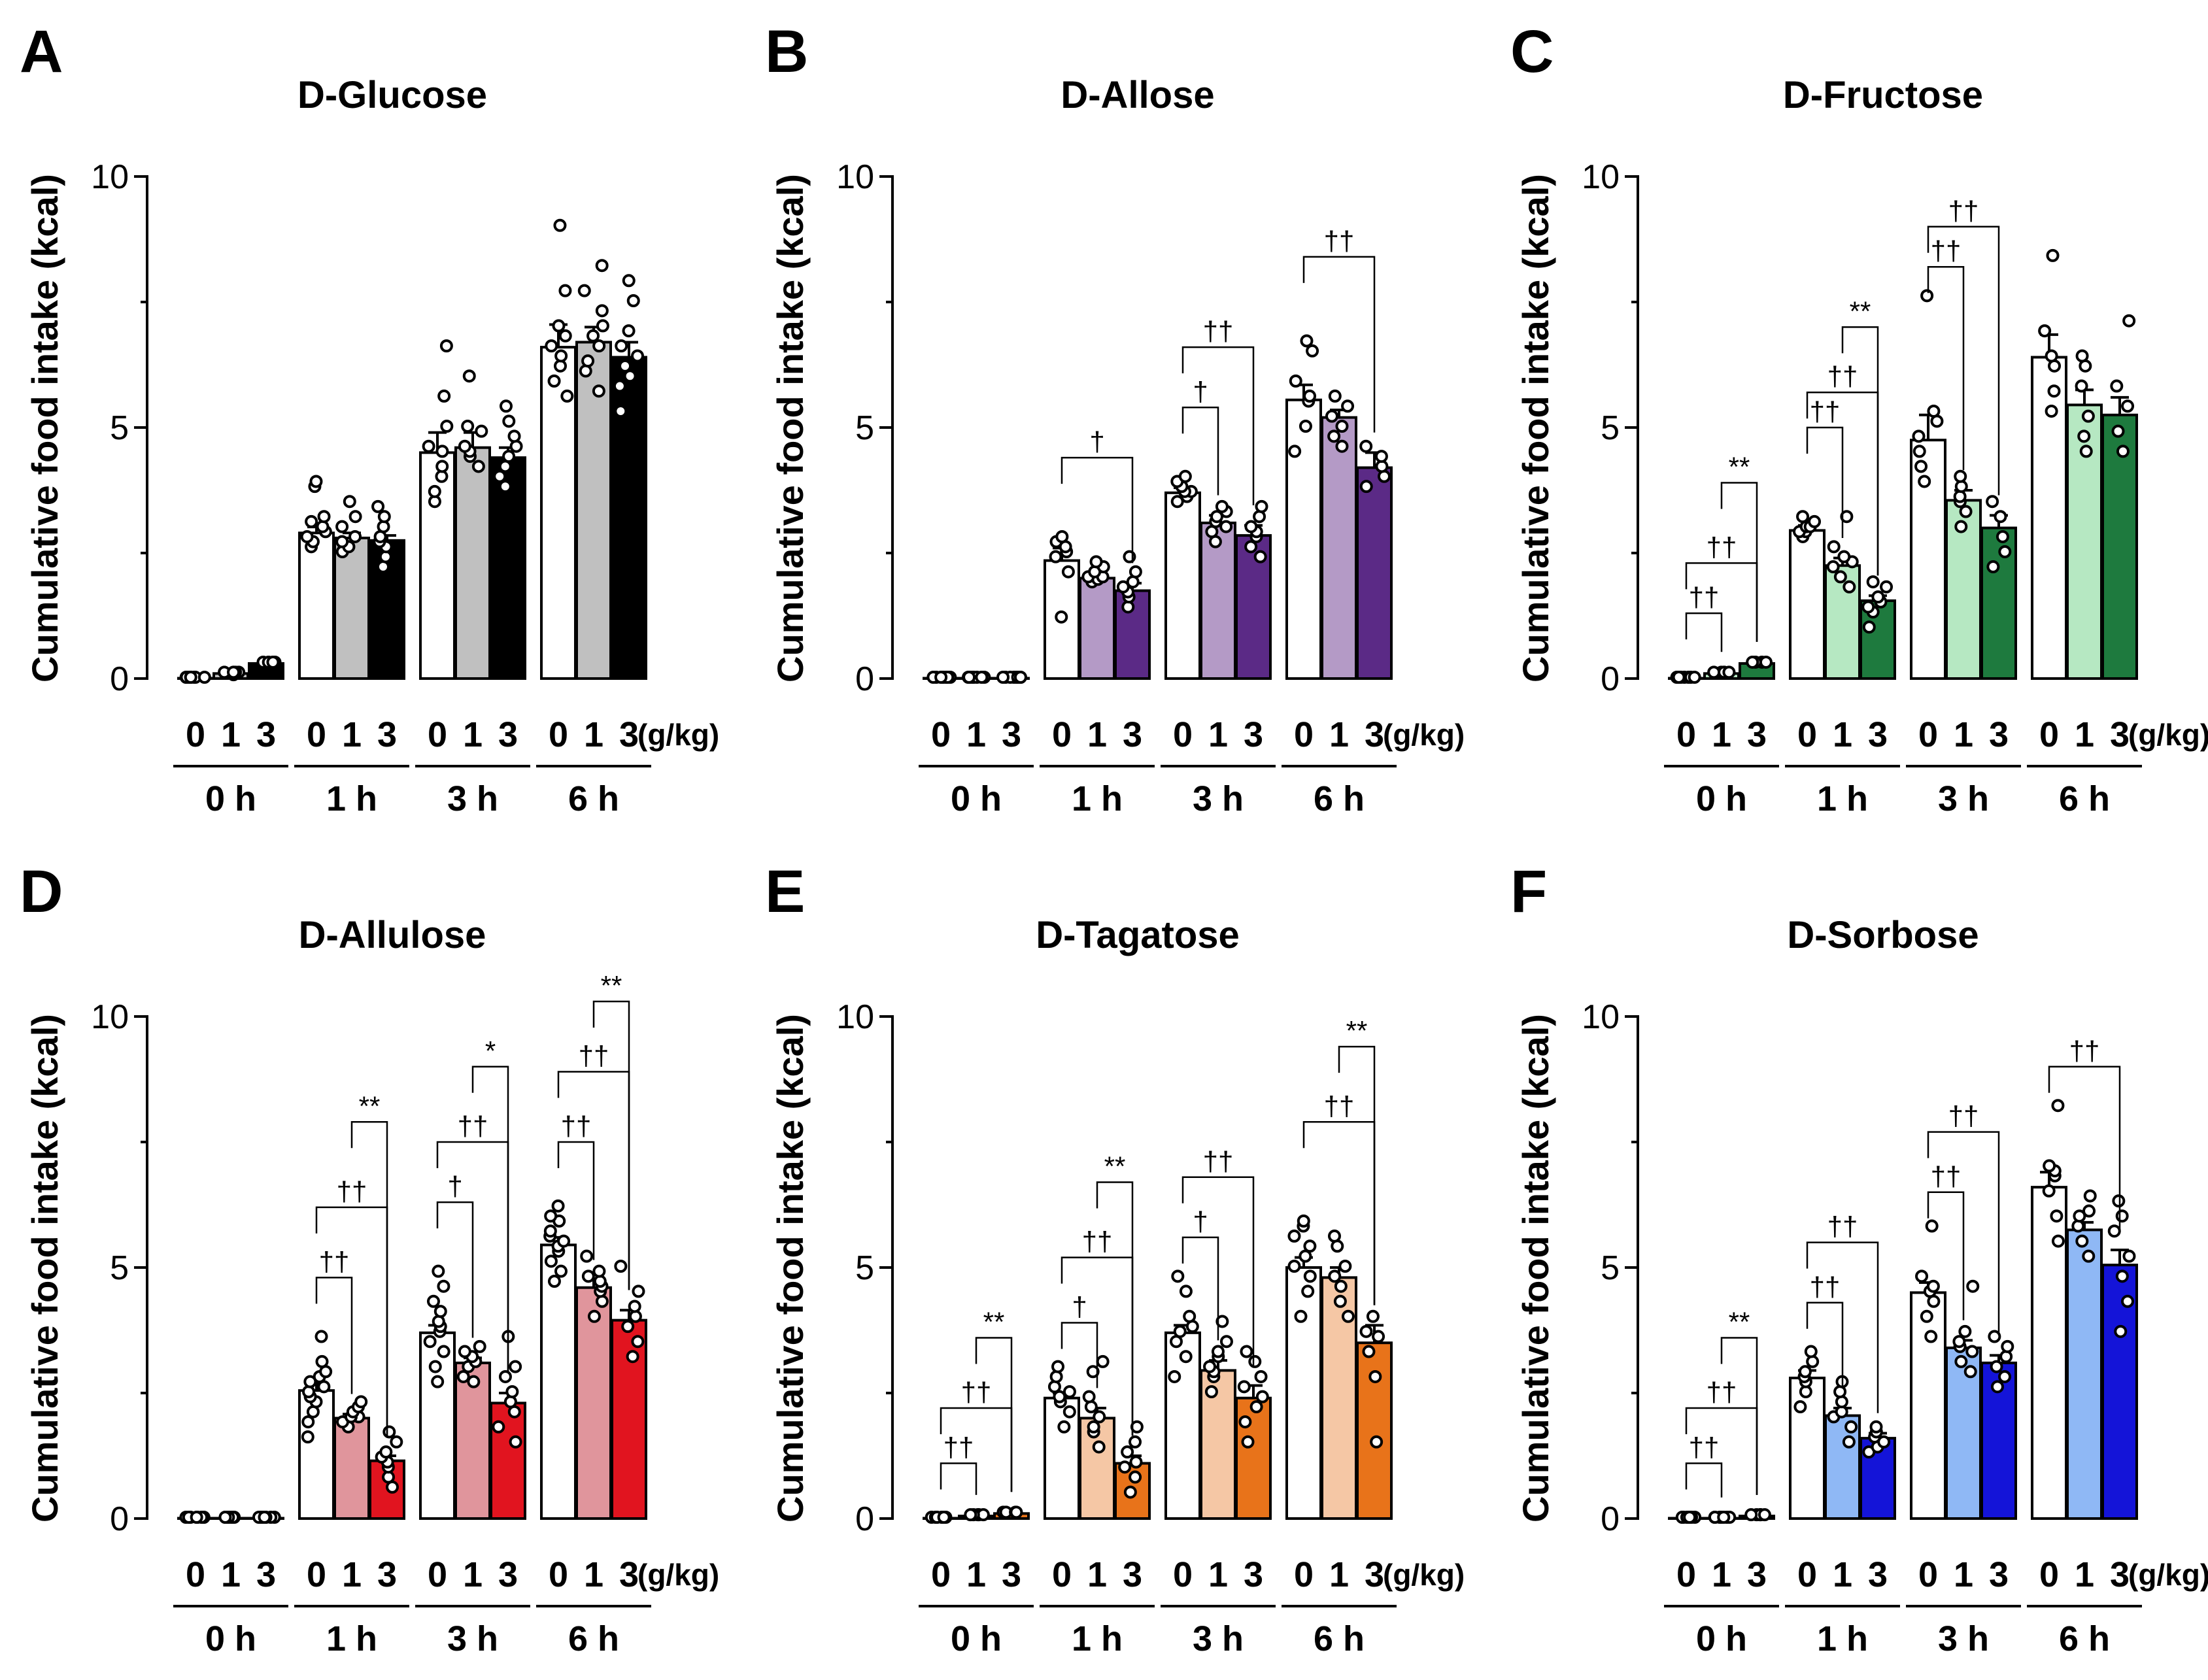 Image resolution: width=2208 pixels, height=1680 pixels. I want to click on time-label: 1 h, so click(1098, 798).